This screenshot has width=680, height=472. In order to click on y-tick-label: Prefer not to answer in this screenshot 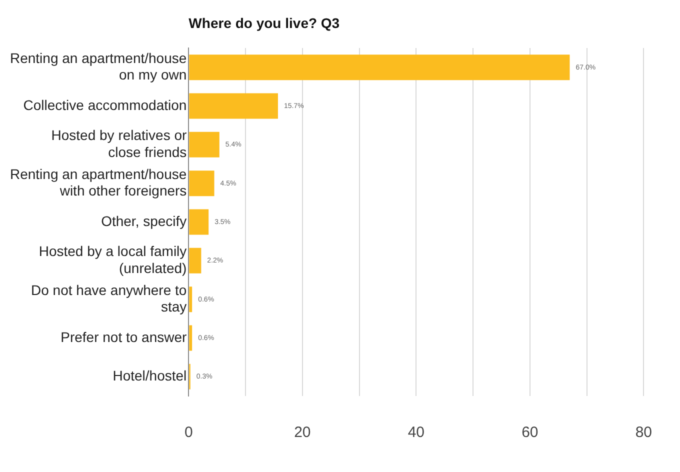, I will do `click(124, 336)`.